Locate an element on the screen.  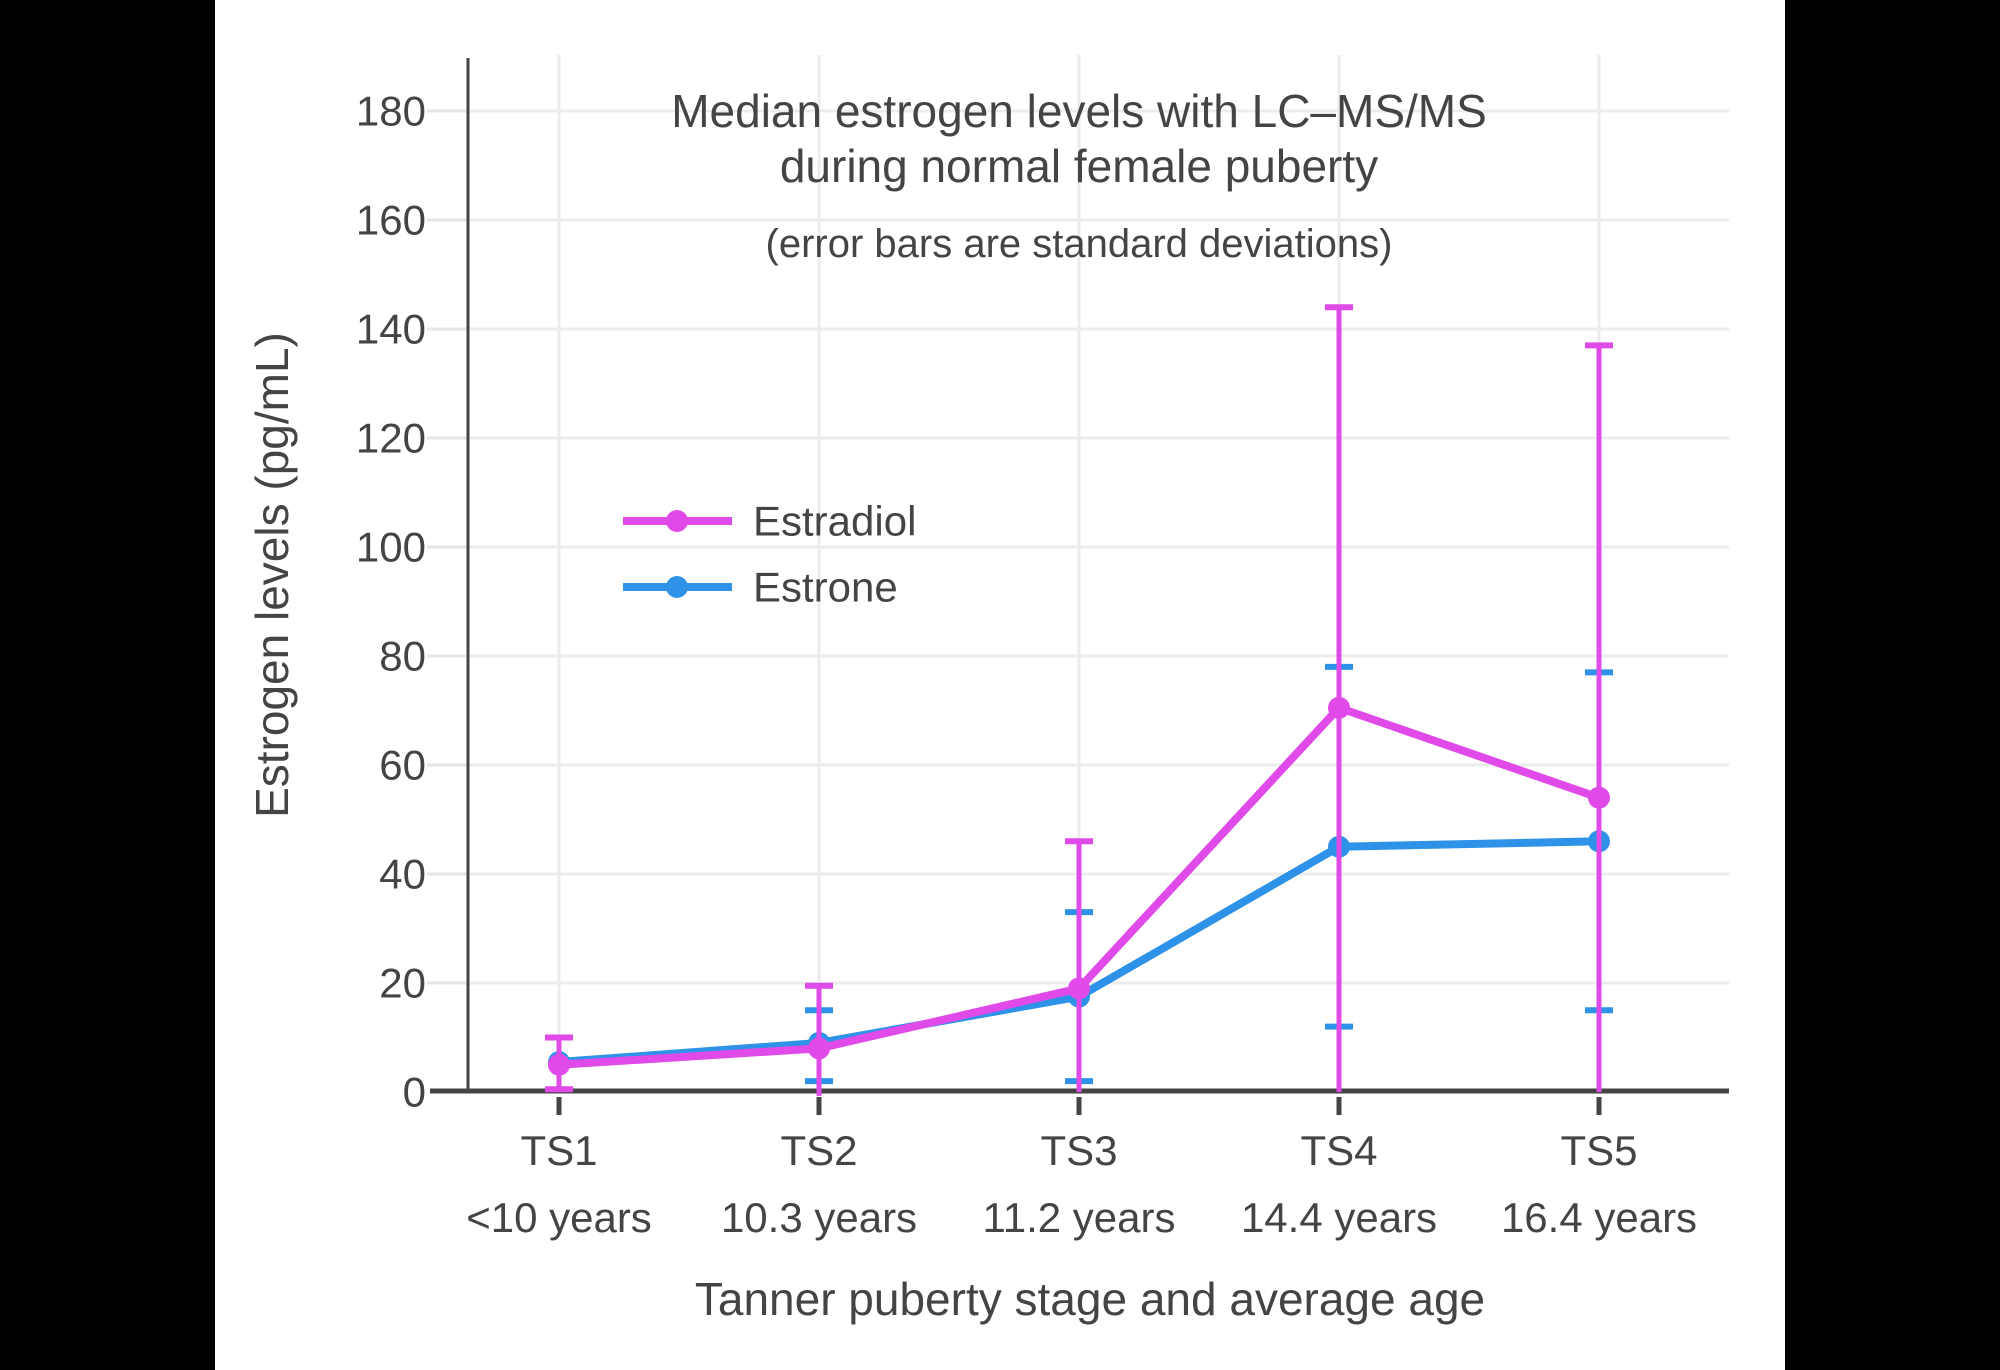
y-tick-label-160: 160 is located at coordinates (391, 220).